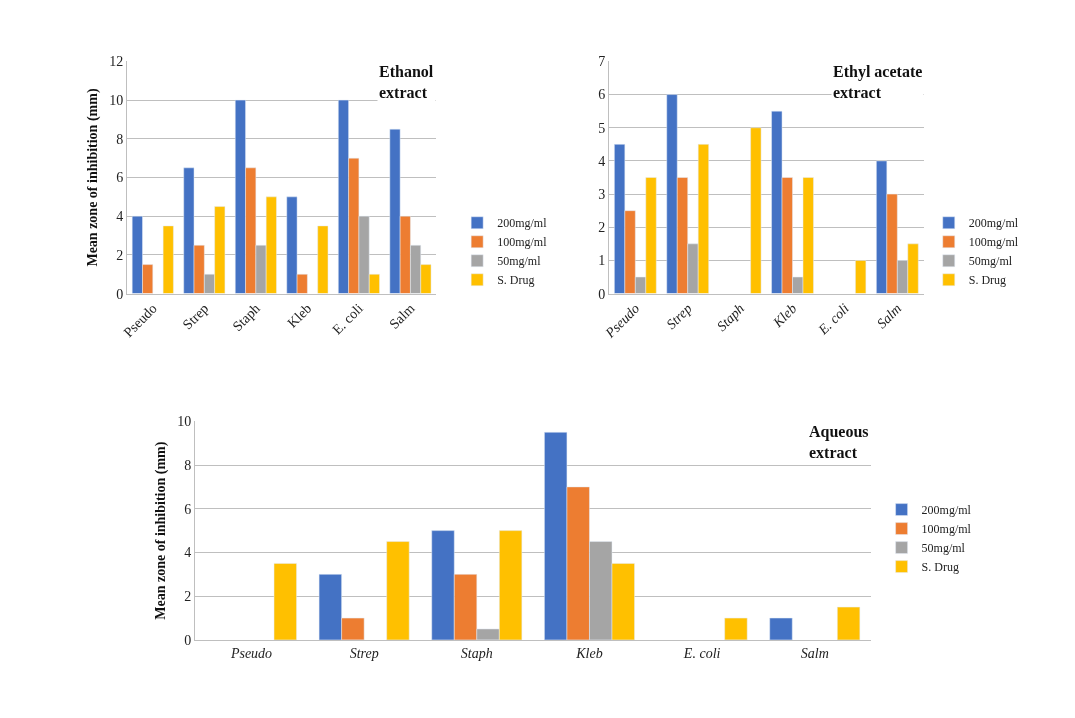 The height and width of the screenshot is (718, 1075). I want to click on y-tick-label: 7, so click(602, 62).